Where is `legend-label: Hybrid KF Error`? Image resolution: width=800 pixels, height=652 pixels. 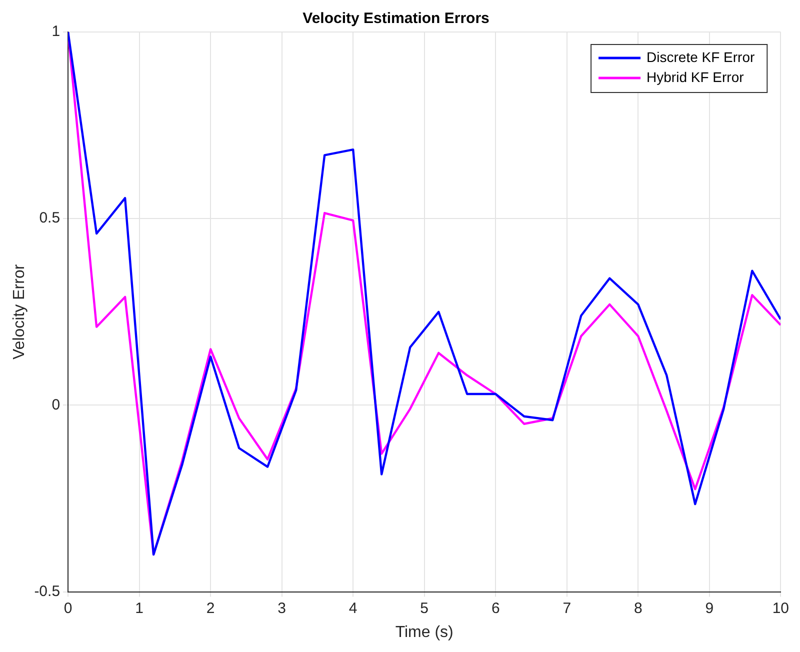
legend-label: Hybrid KF Error is located at coordinates (695, 76).